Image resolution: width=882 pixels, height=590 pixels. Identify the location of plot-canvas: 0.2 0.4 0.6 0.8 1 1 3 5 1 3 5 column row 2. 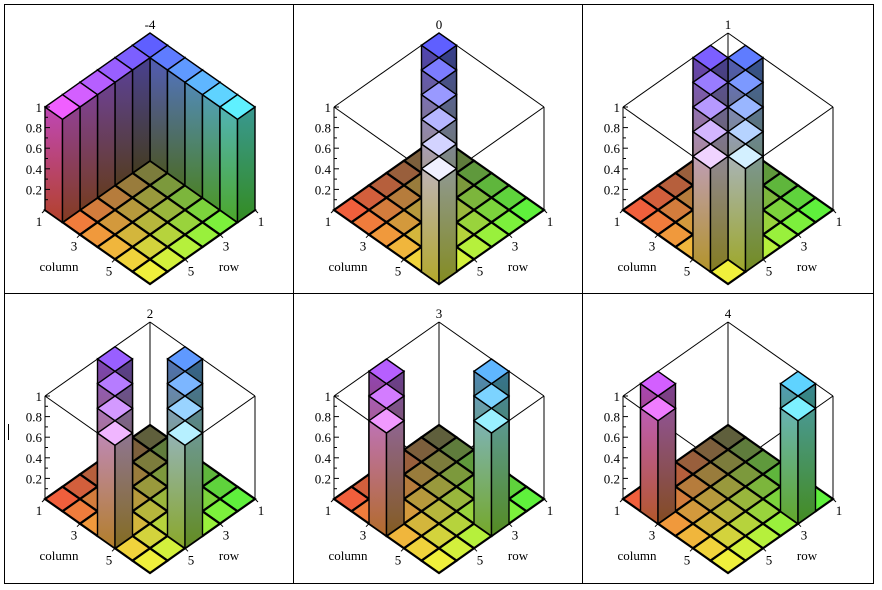
(145, 440).